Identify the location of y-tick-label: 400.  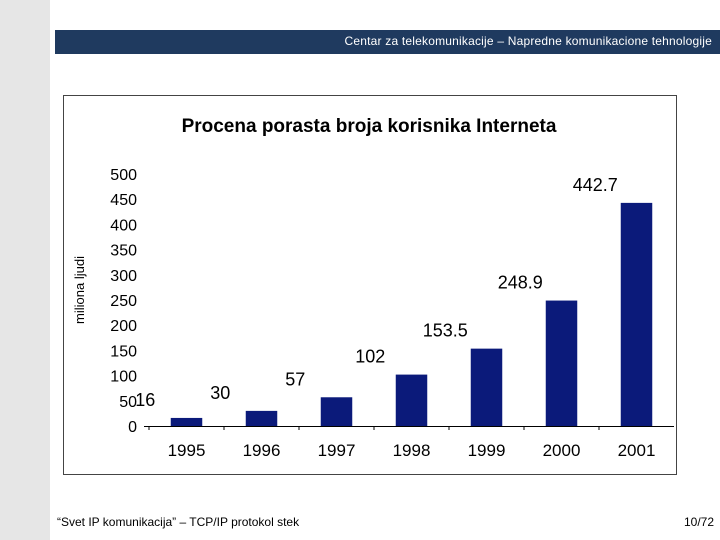
(123, 225).